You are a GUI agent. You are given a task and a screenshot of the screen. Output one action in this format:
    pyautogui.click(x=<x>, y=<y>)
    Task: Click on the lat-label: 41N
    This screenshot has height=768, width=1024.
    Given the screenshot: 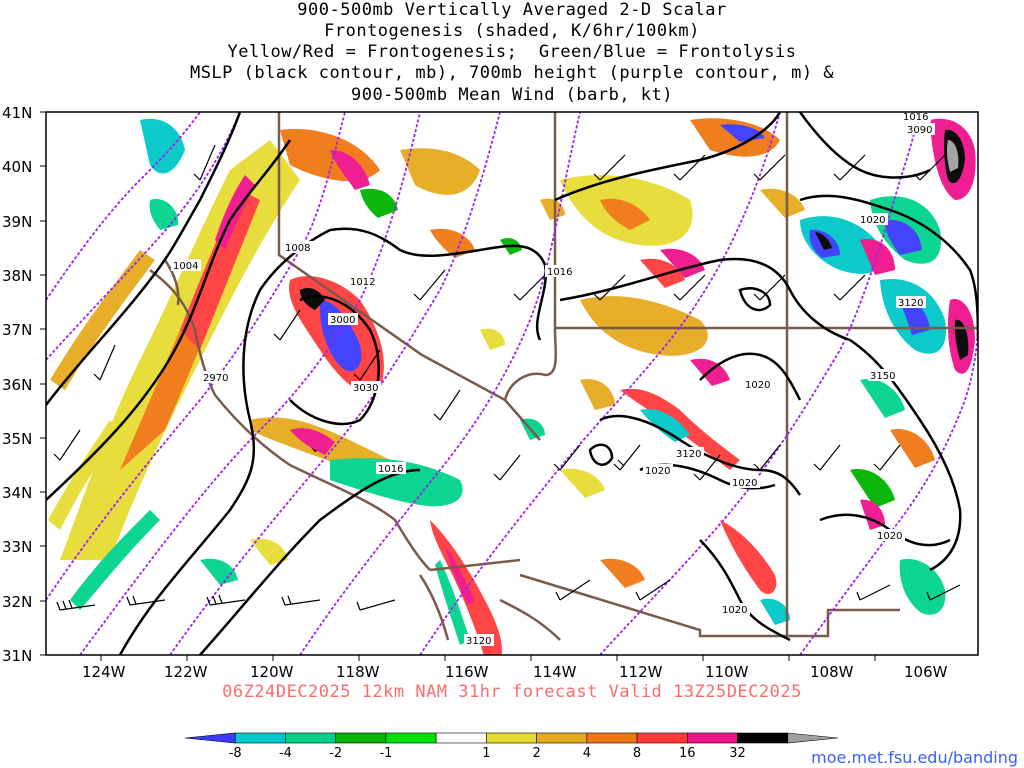 What is the action you would take?
    pyautogui.click(x=17, y=113)
    